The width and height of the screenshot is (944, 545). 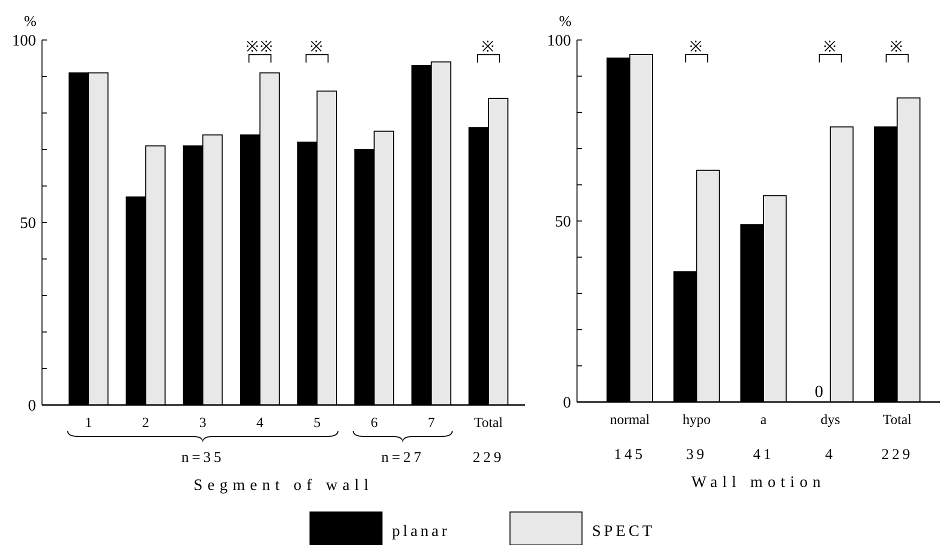 What do you see at coordinates (830, 455) in the screenshot?
I see `text: 4` at bounding box center [830, 455].